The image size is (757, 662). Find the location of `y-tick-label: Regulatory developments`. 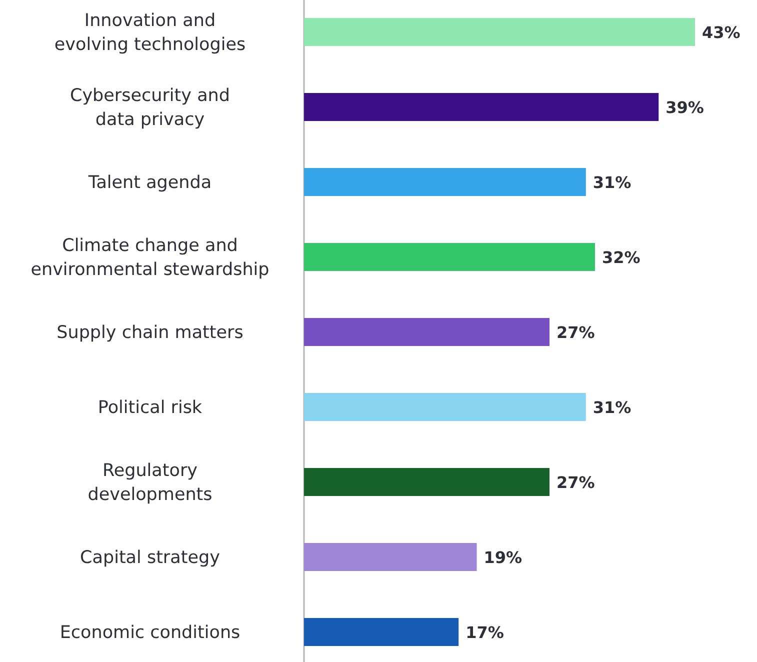

y-tick-label: Regulatory developments is located at coordinates (150, 483).